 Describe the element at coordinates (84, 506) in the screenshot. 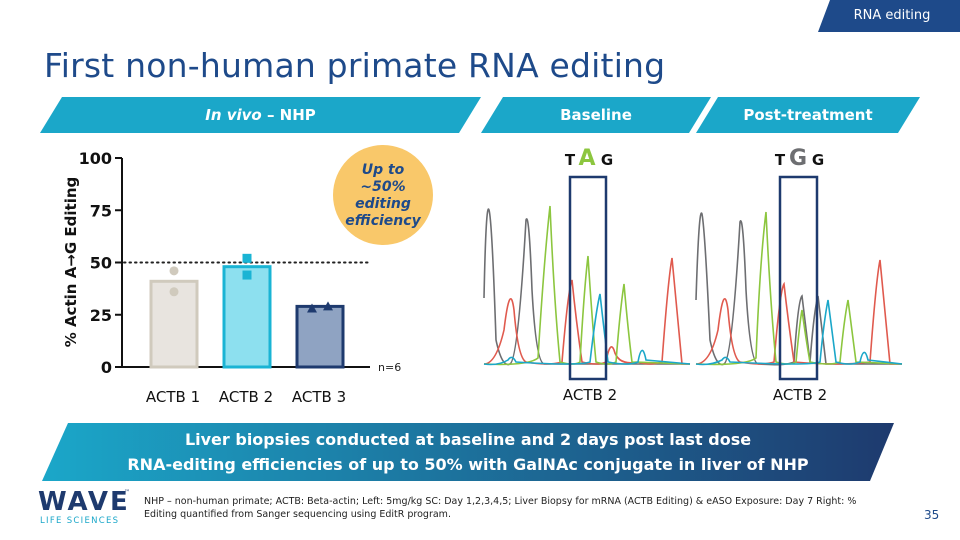

I see `wave-logo: WAVE ™ LIFE SCIENCES` at that location.